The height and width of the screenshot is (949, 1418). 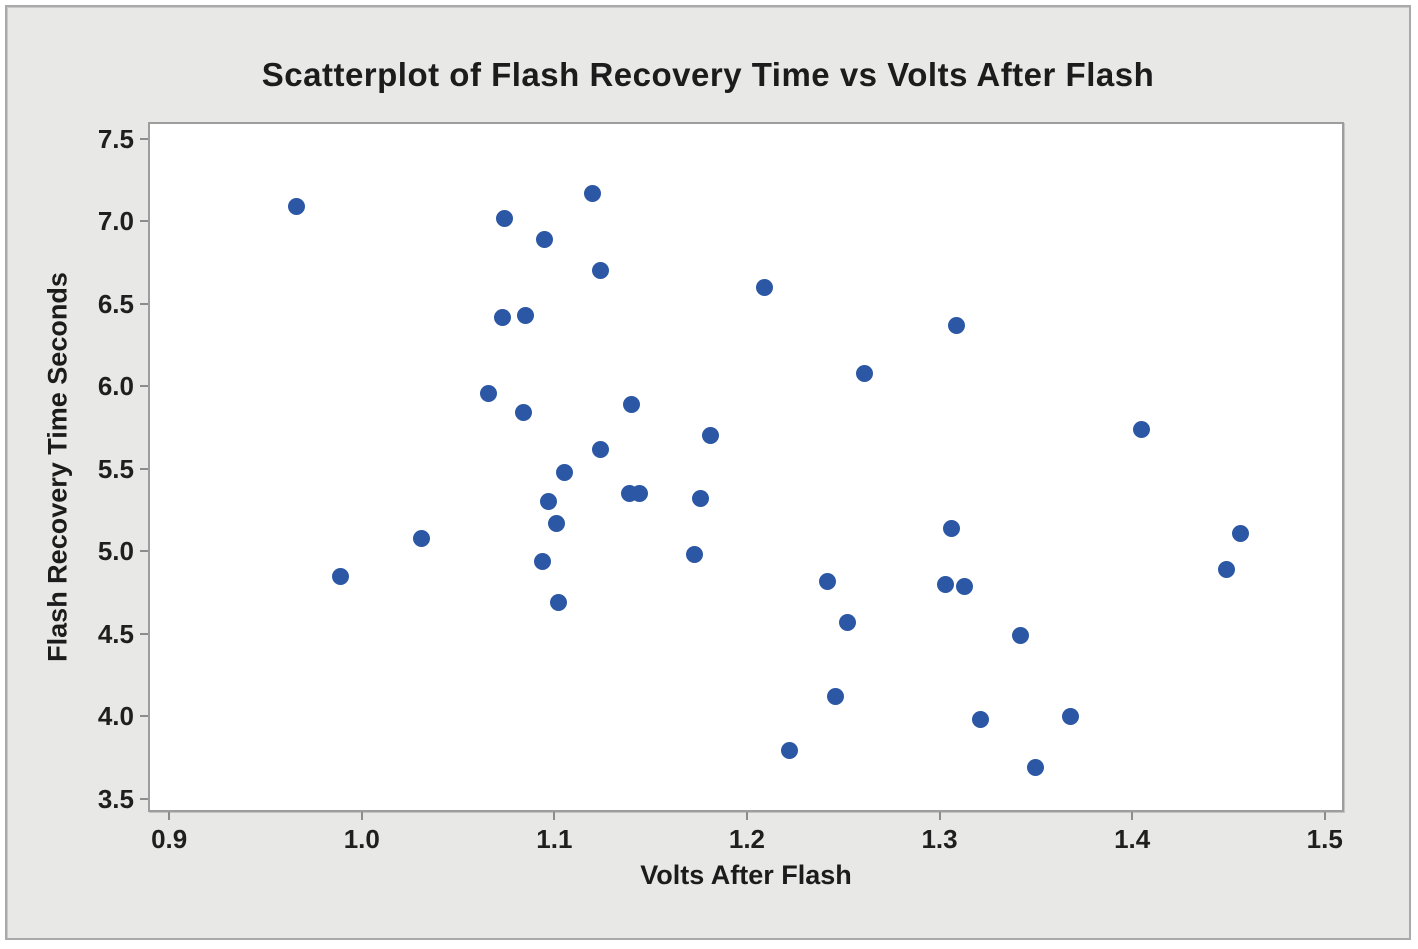 I want to click on x-tick-label: 1.4, so click(x=1132, y=839).